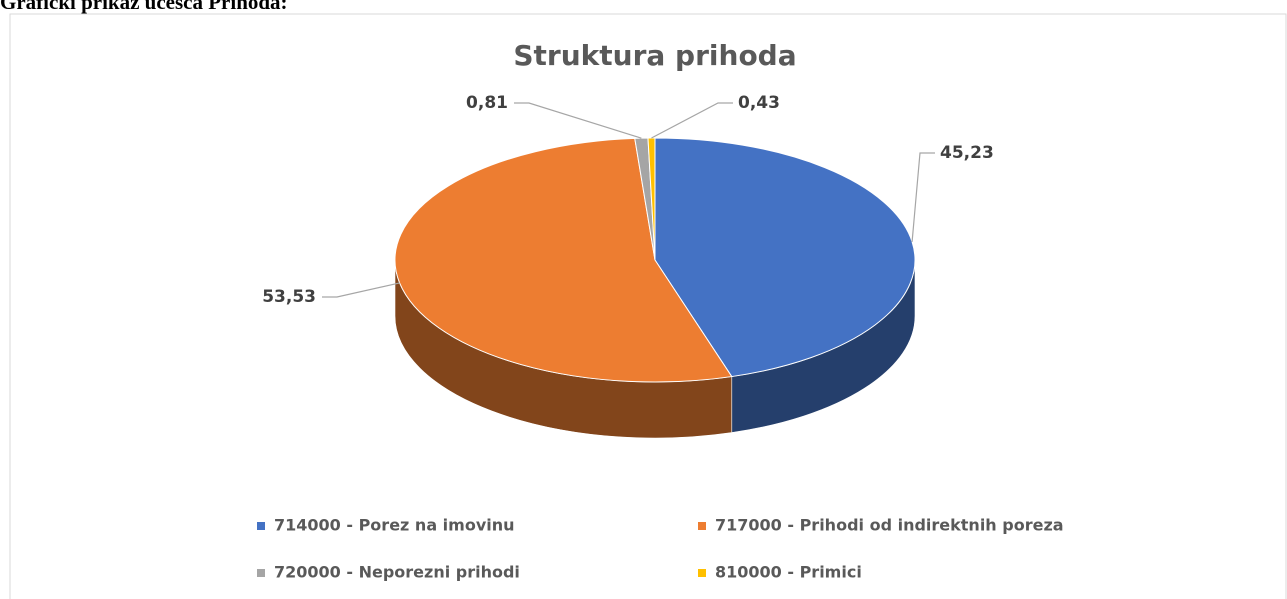 The width and height of the screenshot is (1287, 599). What do you see at coordinates (394, 525) in the screenshot?
I see `legend-label: 714000 - Porez na imovinu` at bounding box center [394, 525].